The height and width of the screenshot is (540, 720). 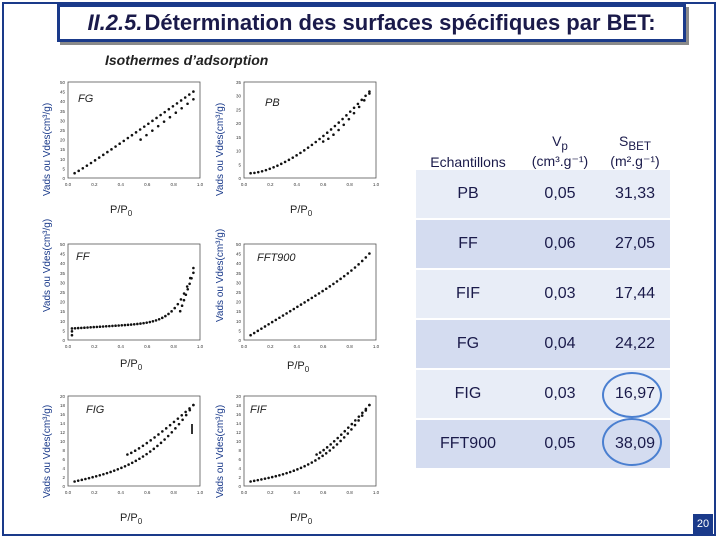 I want to click on table-row: FG 0,04 24,22, so click(x=543, y=344).